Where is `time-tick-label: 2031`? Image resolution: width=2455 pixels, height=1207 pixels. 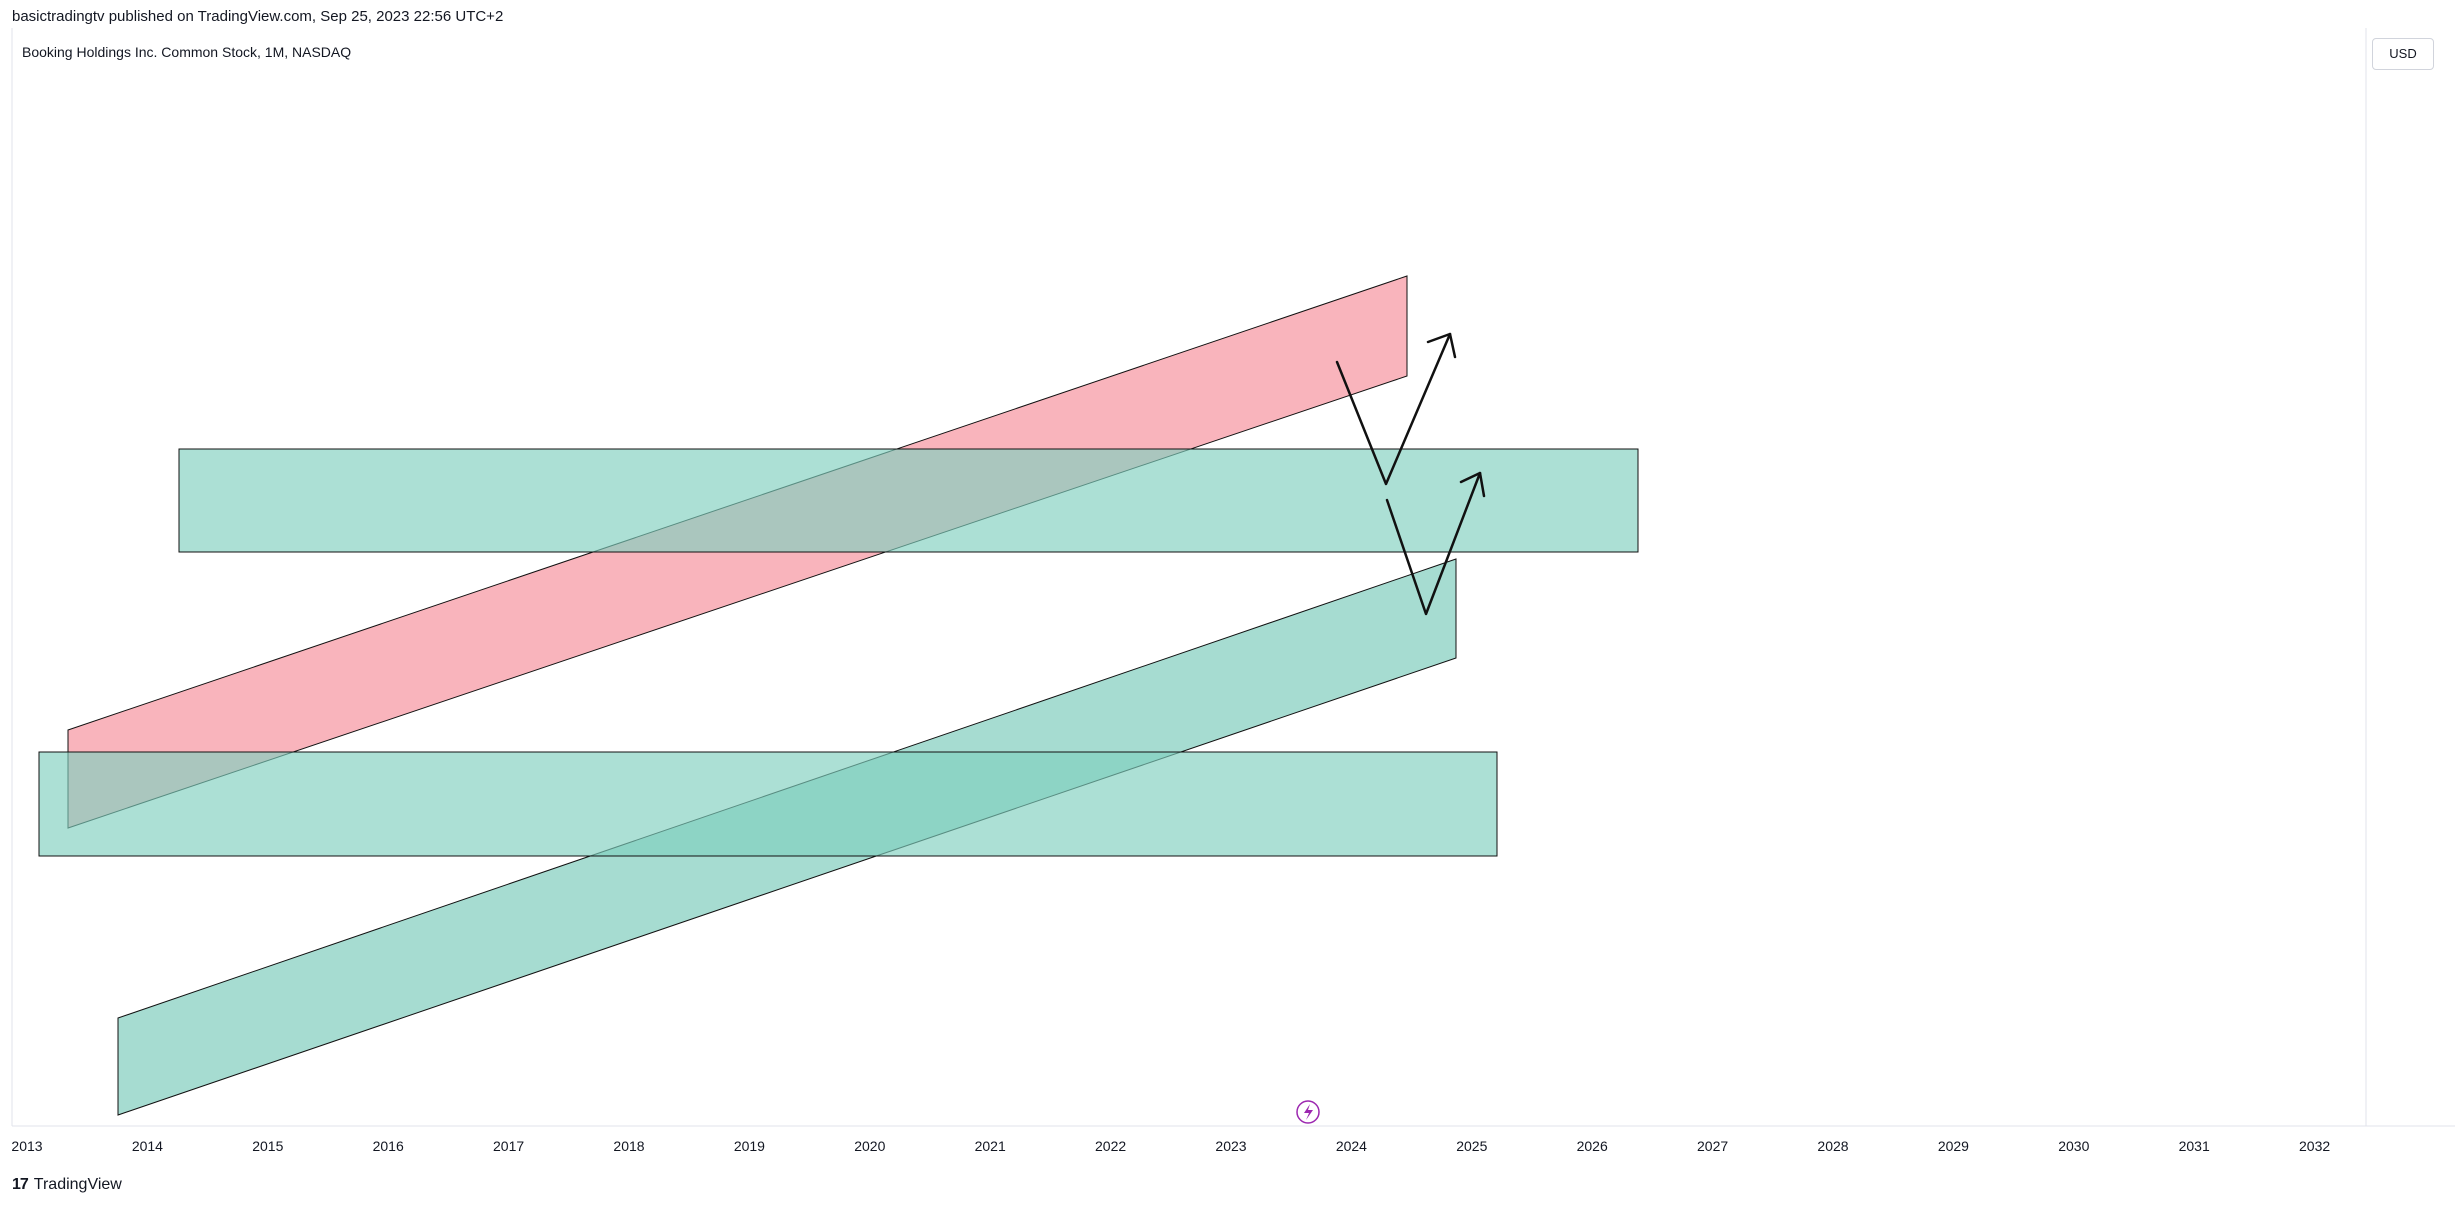
time-tick-label: 2031 is located at coordinates (2194, 1146).